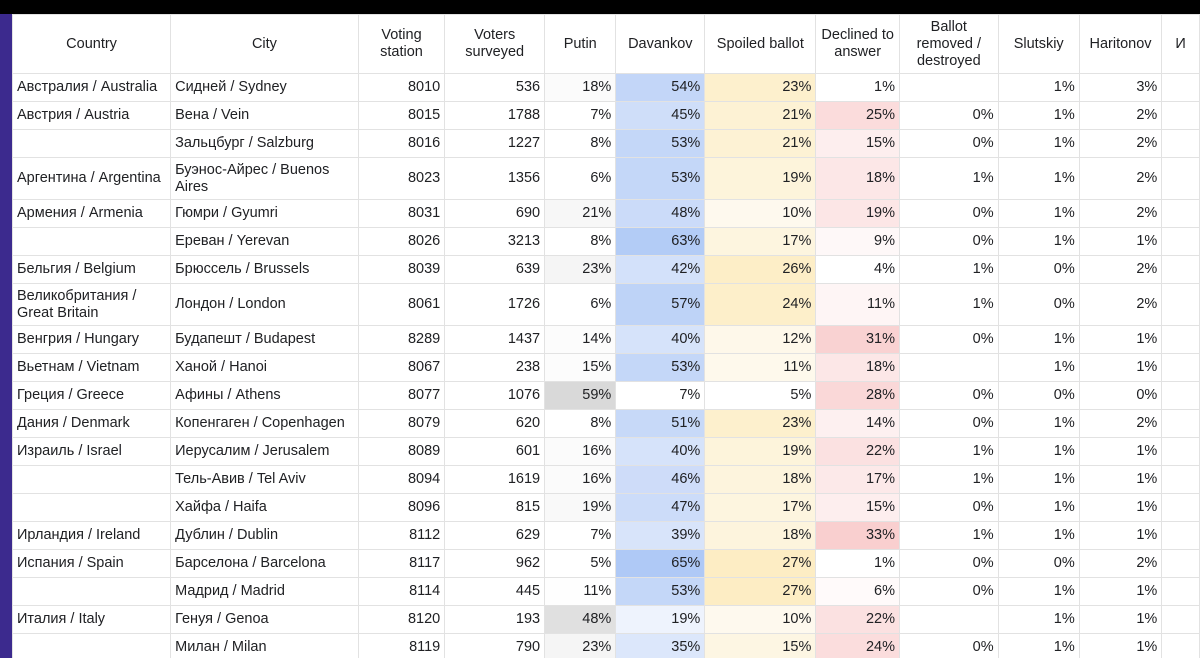 Image resolution: width=1200 pixels, height=658 pixels. What do you see at coordinates (264, 44) in the screenshot?
I see `header-city: City` at bounding box center [264, 44].